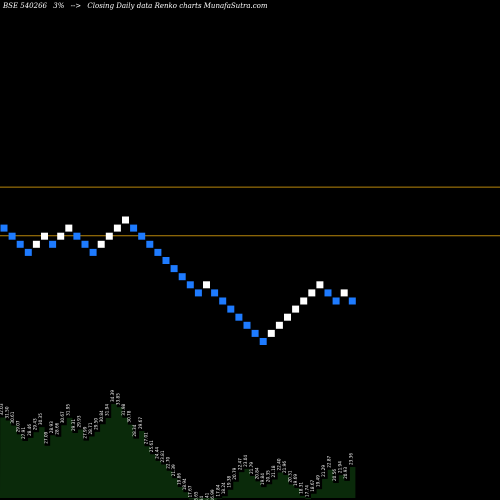 This screenshot has height=500, width=500. Describe the element at coordinates (2, 409) in the screenshot. I see `value-label: 32.03` at that location.